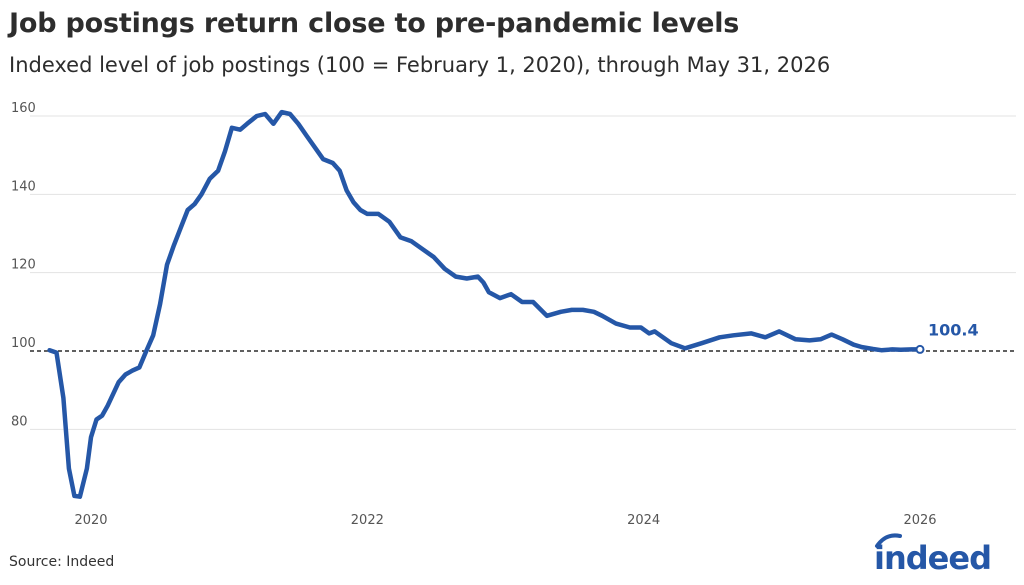 The width and height of the screenshot is (1024, 585). I want to click on y-tick-label-160: 160, so click(23, 108).